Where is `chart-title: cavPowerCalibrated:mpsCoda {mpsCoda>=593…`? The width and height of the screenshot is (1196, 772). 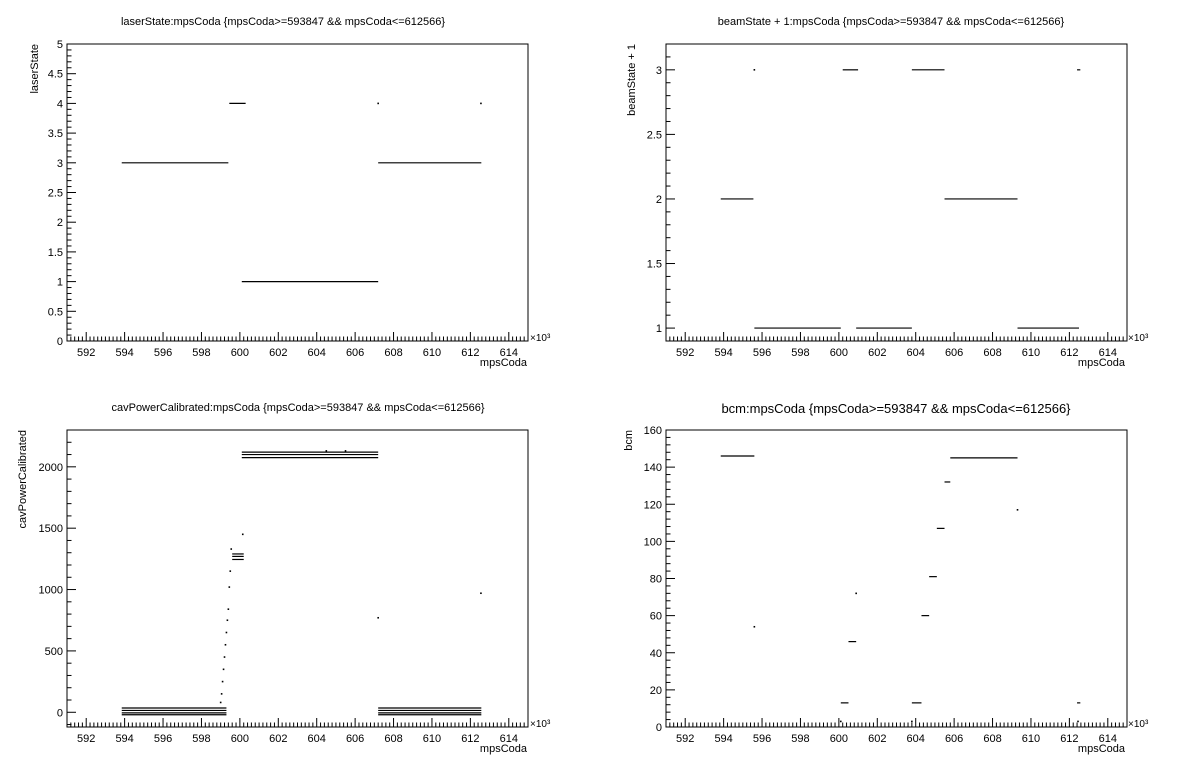 chart-title: cavPowerCalibrated:mpsCoda {mpsCoda>=593… is located at coordinates (297, 408).